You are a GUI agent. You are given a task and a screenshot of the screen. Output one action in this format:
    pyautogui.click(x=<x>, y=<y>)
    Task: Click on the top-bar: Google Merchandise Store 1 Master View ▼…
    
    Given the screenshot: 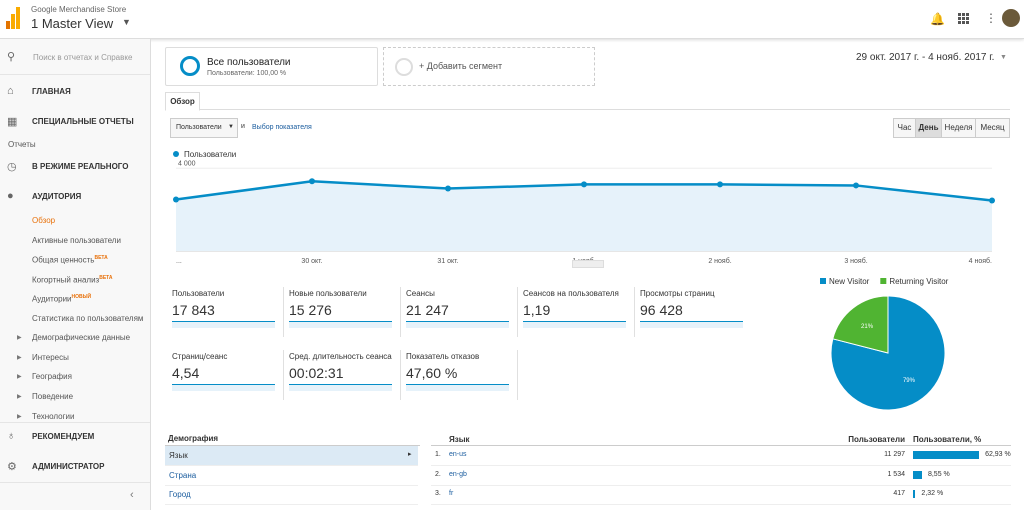 What is the action you would take?
    pyautogui.click(x=512, y=19)
    